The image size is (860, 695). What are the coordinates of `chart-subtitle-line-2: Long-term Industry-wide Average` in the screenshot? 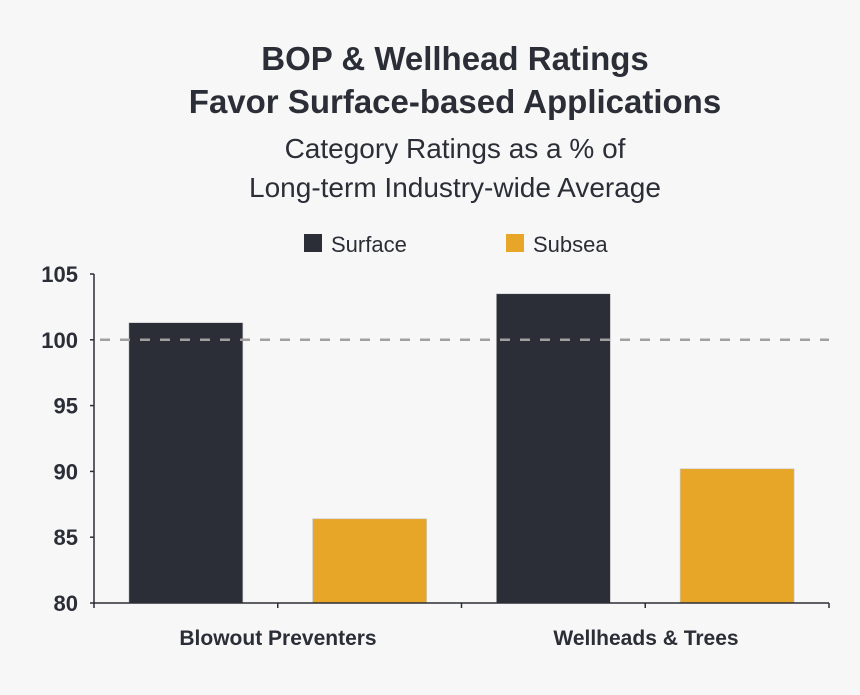 It's located at (455, 187).